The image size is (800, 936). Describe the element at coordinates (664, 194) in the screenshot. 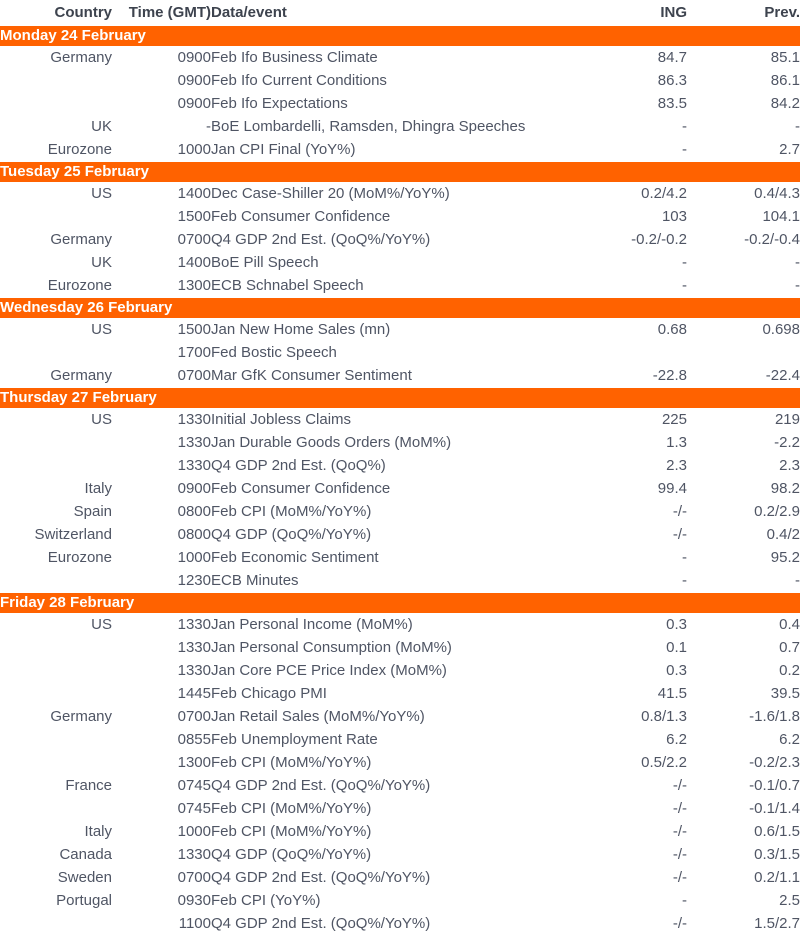

I see `cell-ing: 0.2/4.2` at that location.